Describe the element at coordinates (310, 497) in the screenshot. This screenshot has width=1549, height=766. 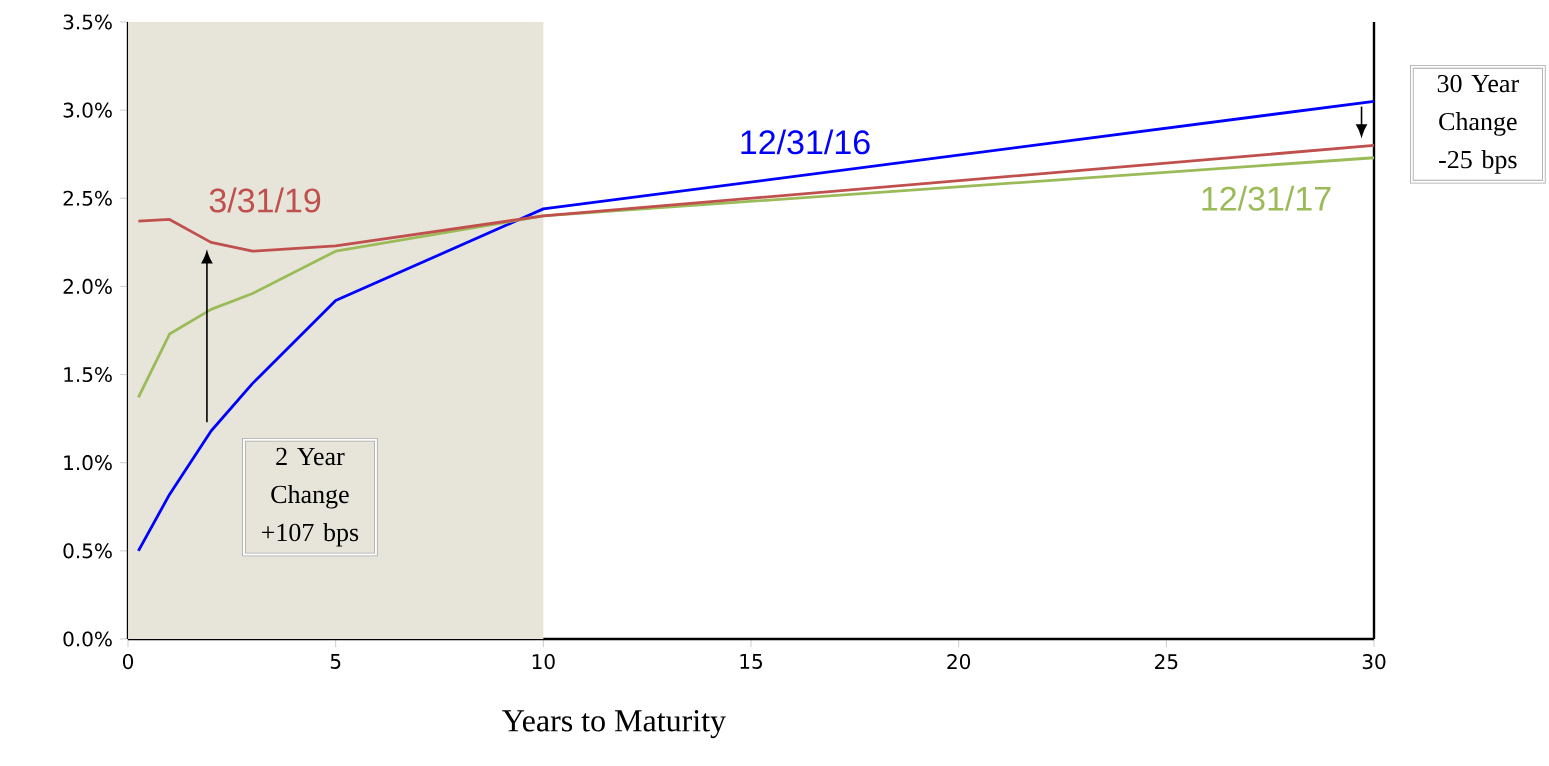
I see `annotation: 2 Year Change +107 bps` at that location.